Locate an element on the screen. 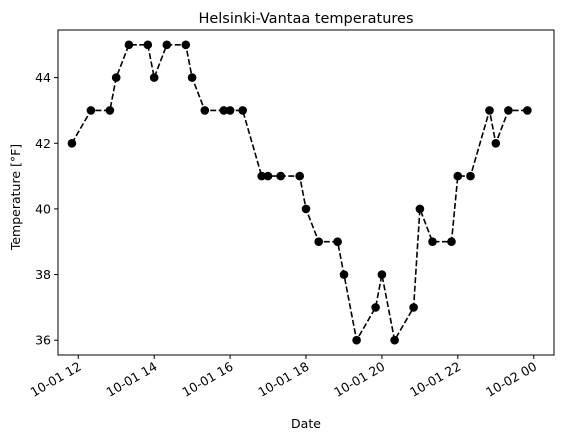 The width and height of the screenshot is (562, 441). y-tick-label: 36 is located at coordinates (43, 340).